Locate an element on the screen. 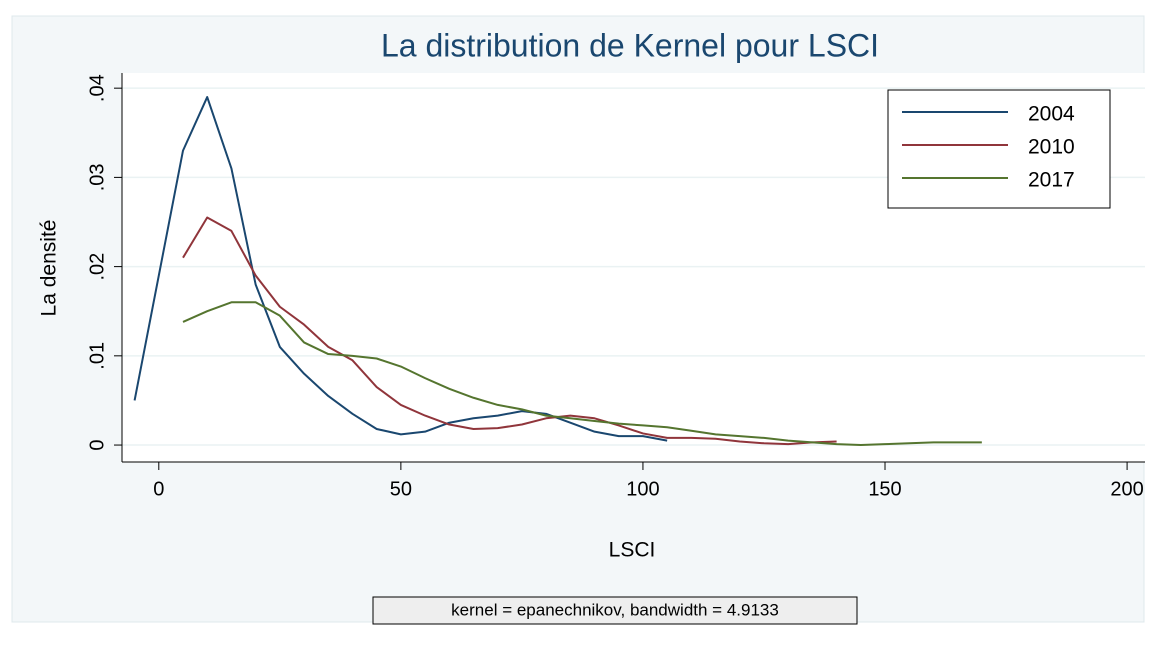 The height and width of the screenshot is (650, 1153). legend-label: 2017 is located at coordinates (1051, 180).